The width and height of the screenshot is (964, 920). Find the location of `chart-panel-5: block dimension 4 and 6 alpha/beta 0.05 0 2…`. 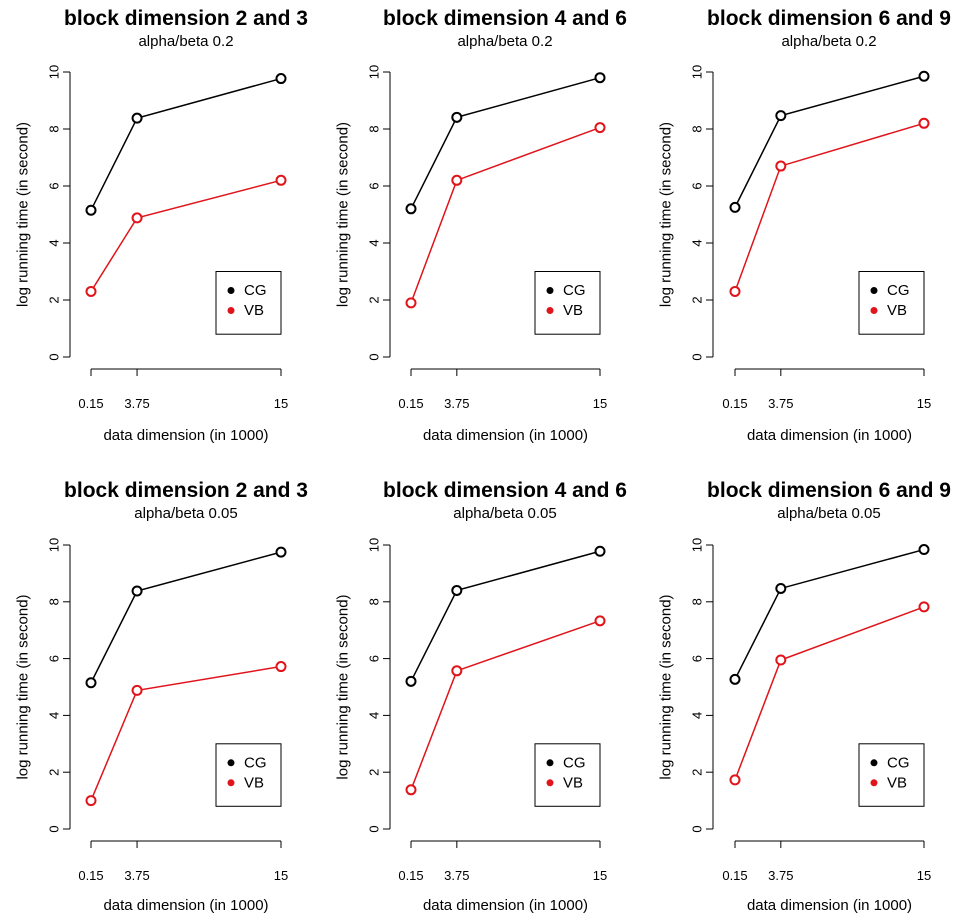

chart-panel-5: block dimension 4 and 6 alpha/beta 0.05 0 2… is located at coordinates (481, 696).